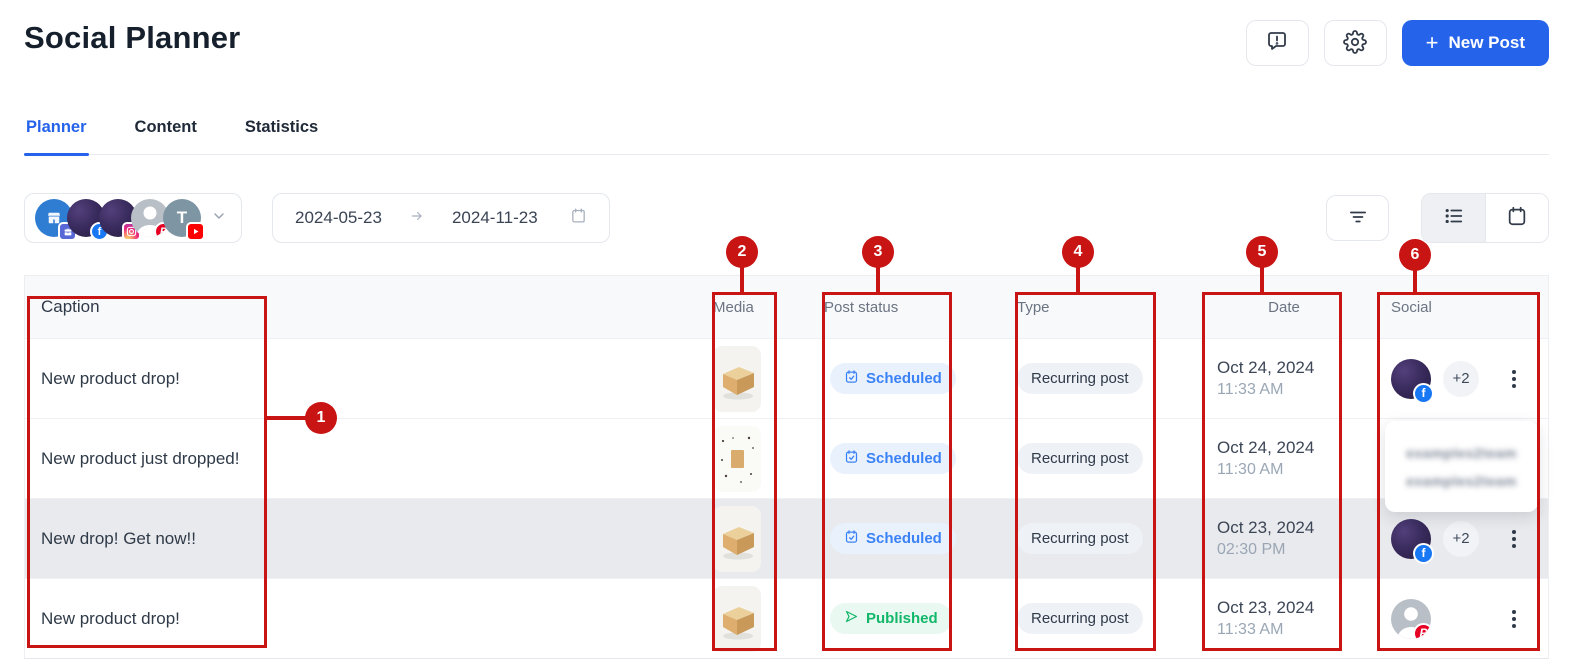  I want to click on youtube-account-avatar: T, so click(184, 220).